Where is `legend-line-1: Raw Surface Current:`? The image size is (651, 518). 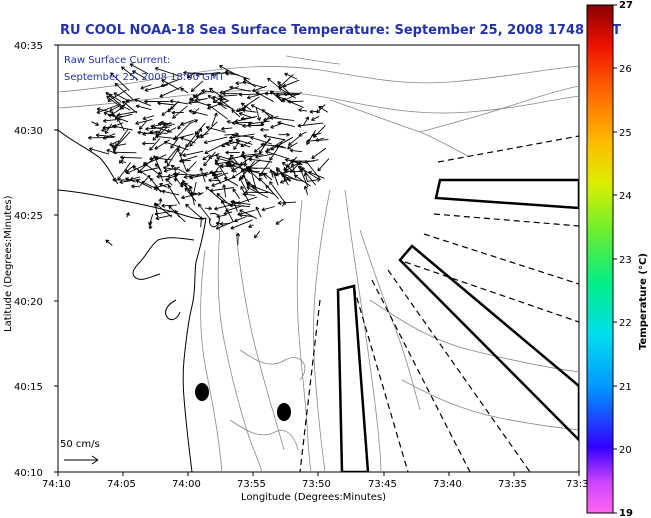
legend-line-1: Raw Surface Current: is located at coordinates (117, 60).